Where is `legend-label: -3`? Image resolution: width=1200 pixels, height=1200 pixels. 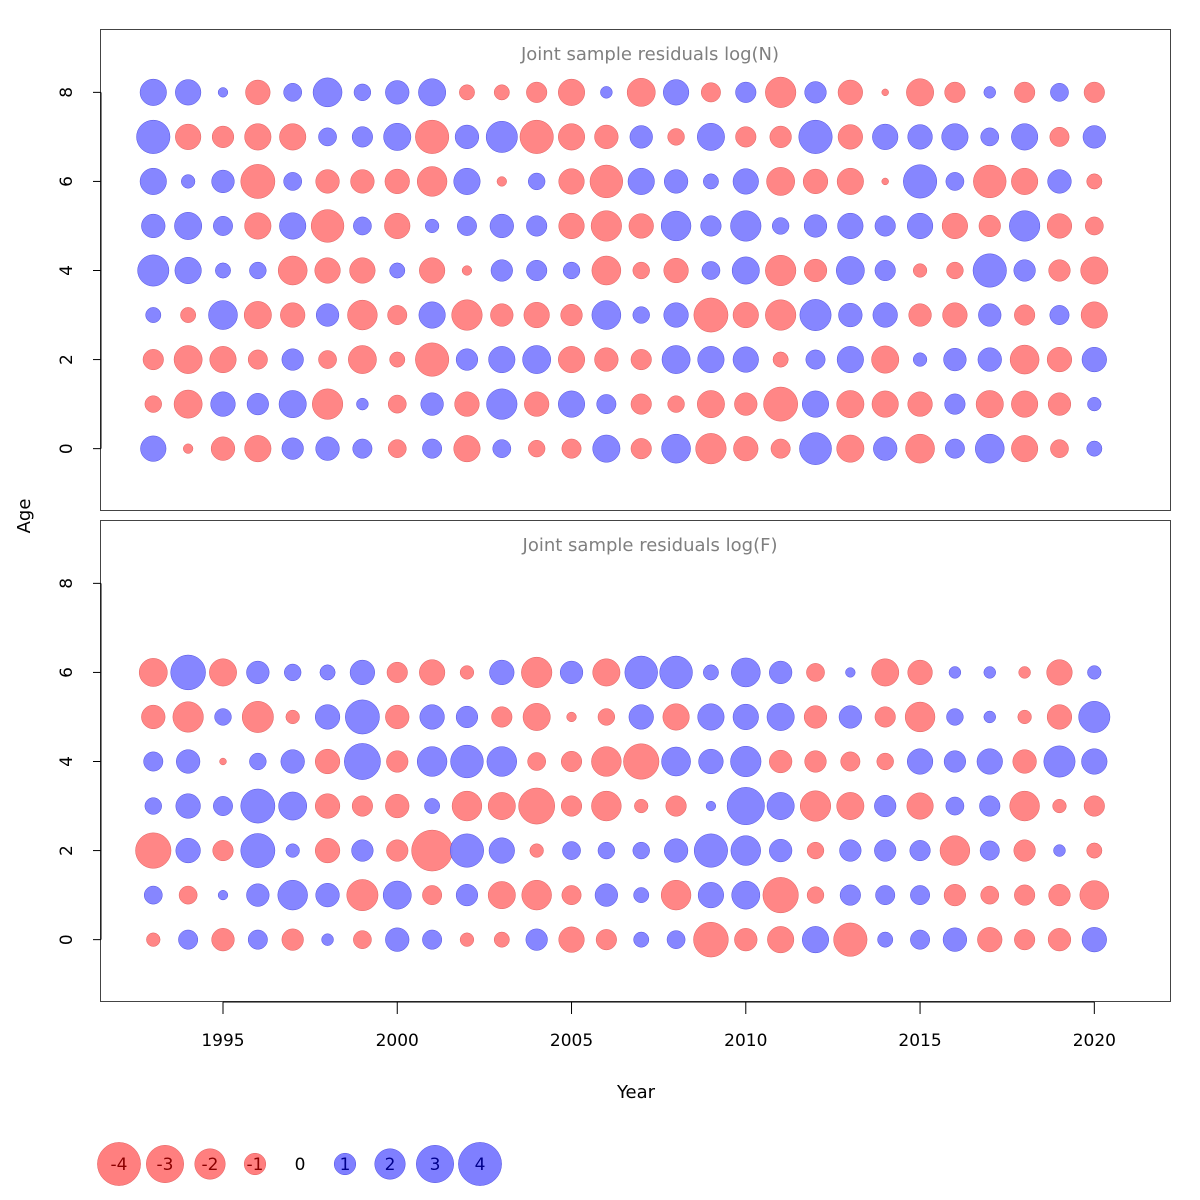
legend-label: -3 is located at coordinates (165, 1165).